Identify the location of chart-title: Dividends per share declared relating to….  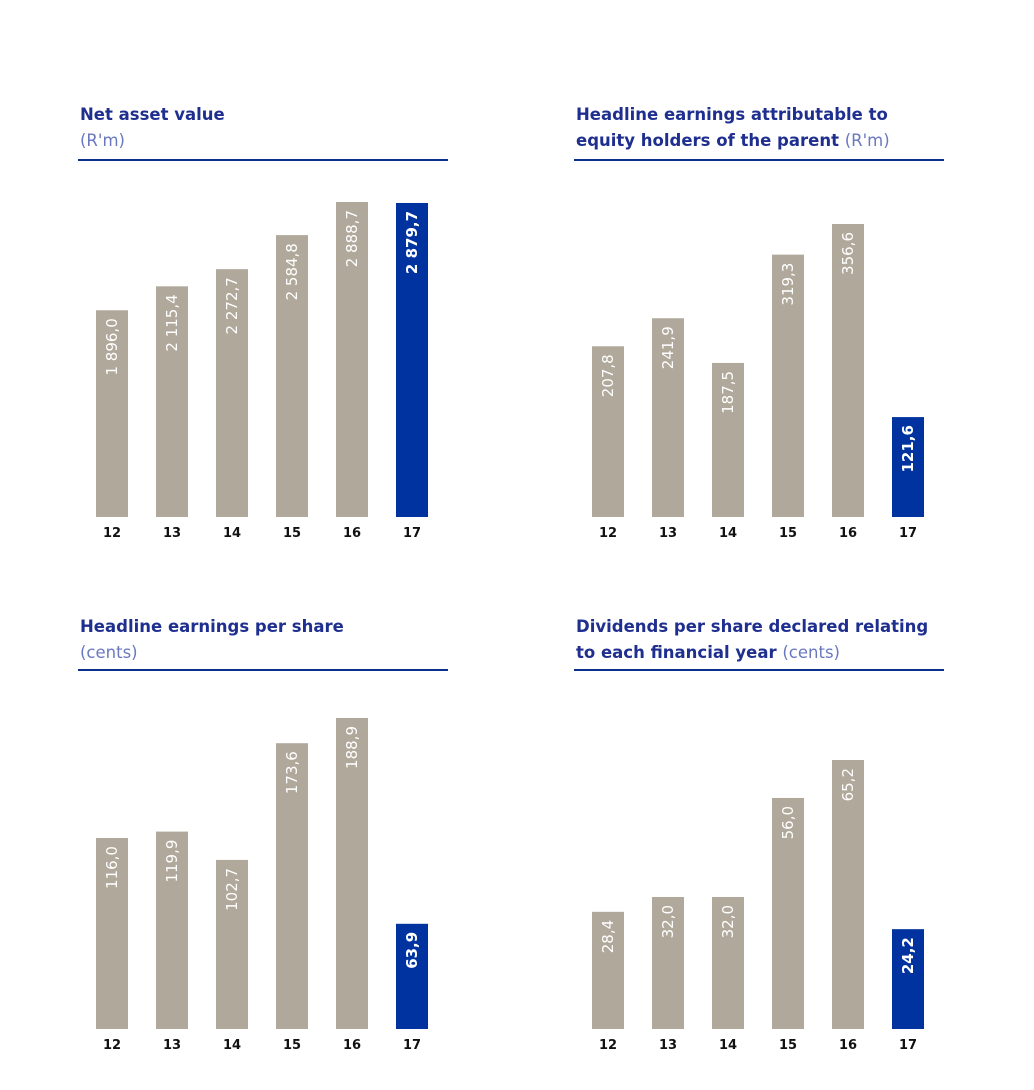
(761, 640).